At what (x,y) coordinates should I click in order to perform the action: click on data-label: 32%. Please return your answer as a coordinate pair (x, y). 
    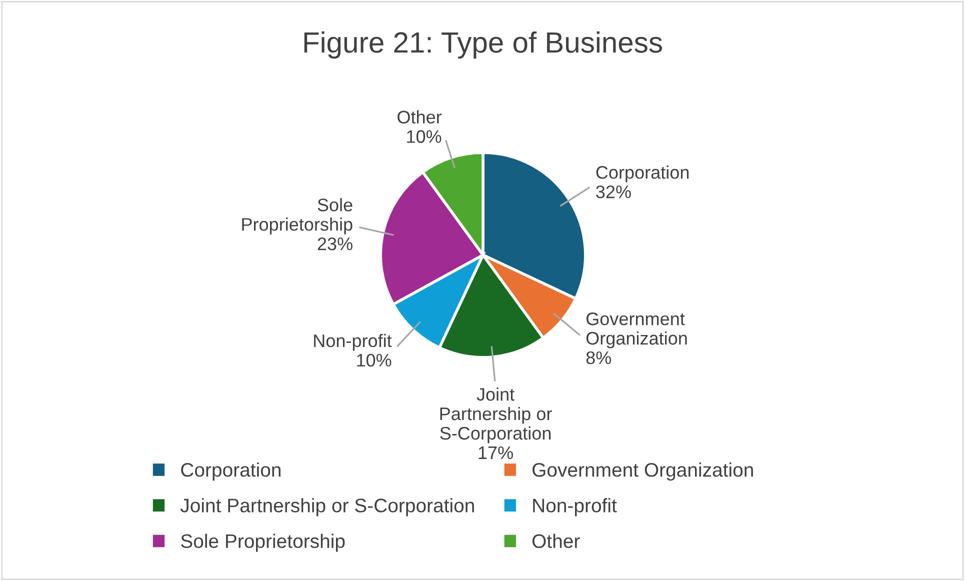
    Looking at the image, I should click on (613, 191).